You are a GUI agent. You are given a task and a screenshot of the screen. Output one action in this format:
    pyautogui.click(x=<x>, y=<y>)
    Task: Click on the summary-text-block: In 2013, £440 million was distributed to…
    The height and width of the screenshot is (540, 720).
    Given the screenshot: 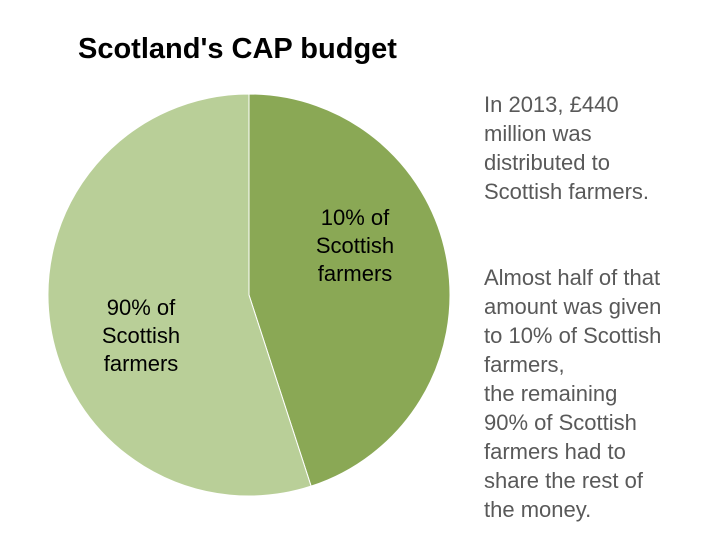 What is the action you would take?
    pyautogui.click(x=599, y=148)
    